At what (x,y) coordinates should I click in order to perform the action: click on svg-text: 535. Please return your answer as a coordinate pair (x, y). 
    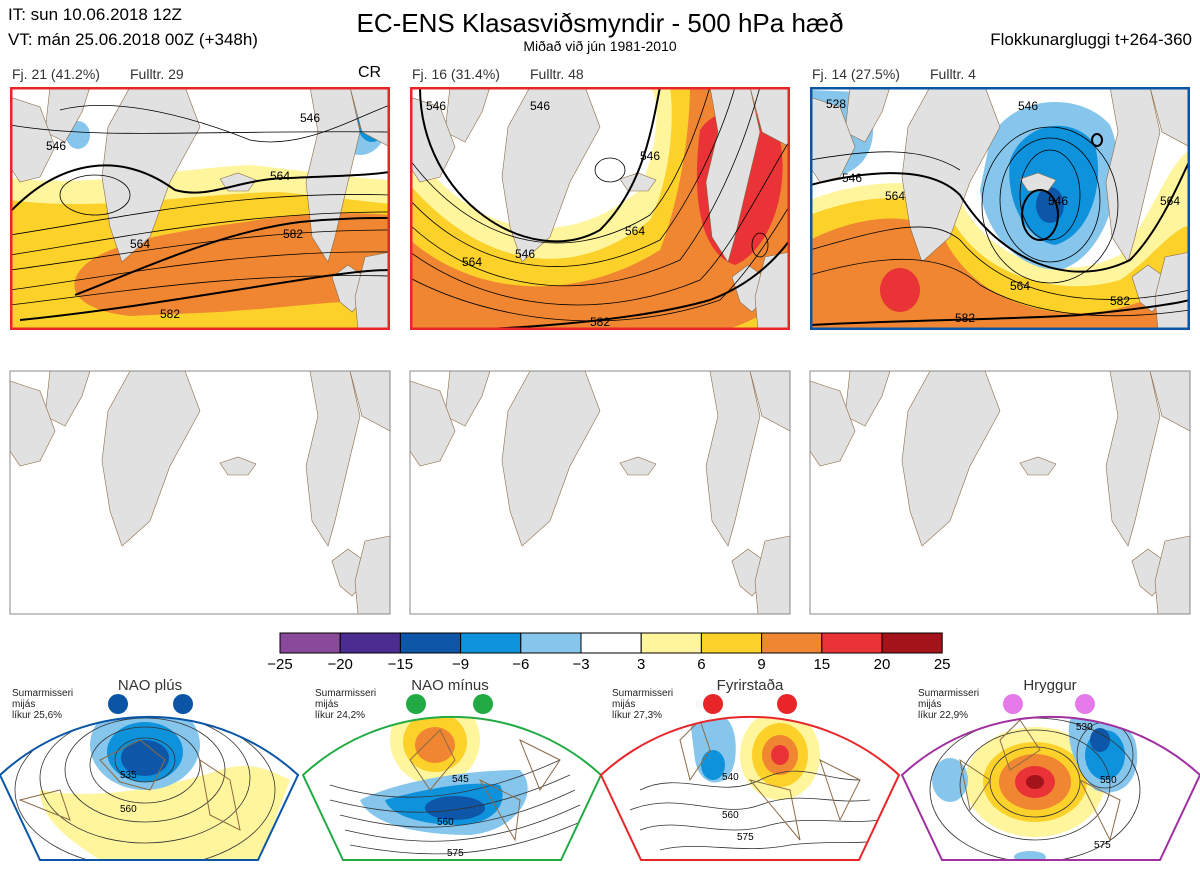
    Looking at the image, I should click on (128, 775).